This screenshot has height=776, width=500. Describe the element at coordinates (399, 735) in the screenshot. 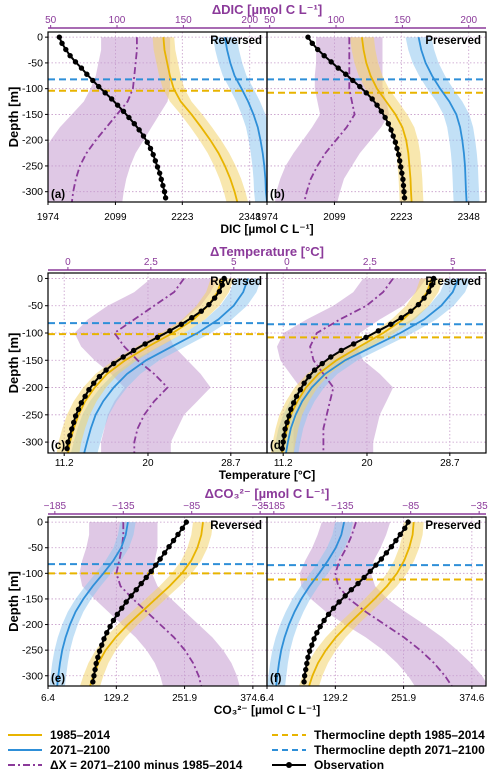

I see `legend-label: Thermocline depth 1985–2014` at that location.